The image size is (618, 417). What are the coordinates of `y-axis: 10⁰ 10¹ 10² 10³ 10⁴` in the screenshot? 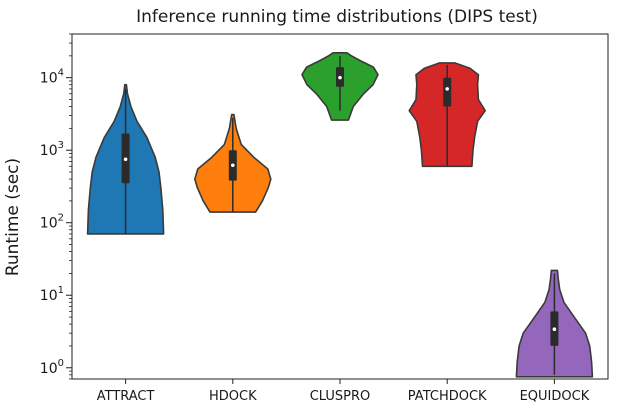 It's located at (56, 206).